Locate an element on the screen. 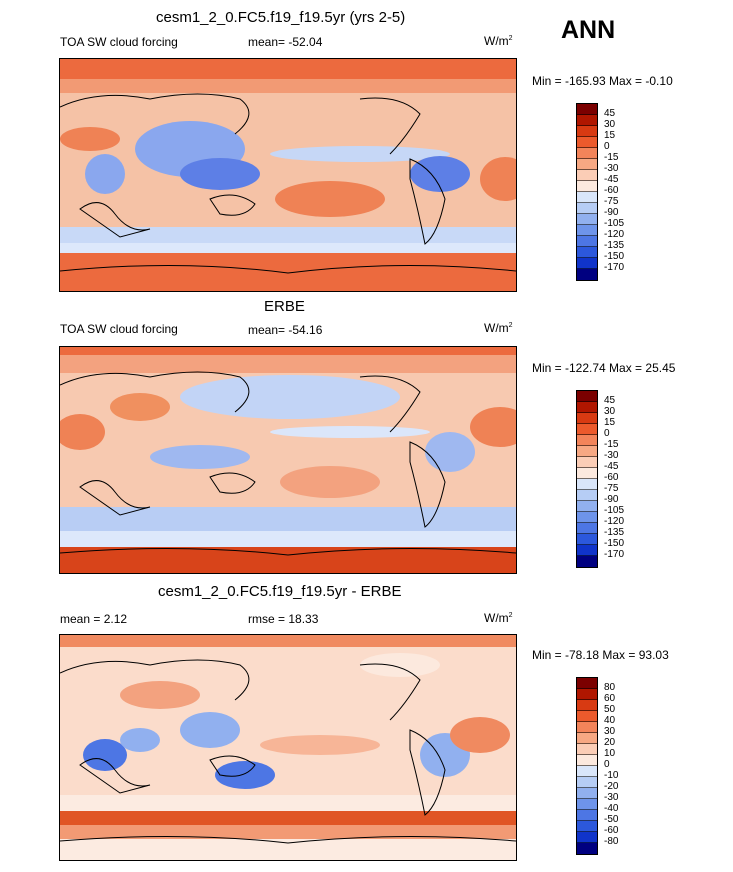  tick-label: -150 is located at coordinates (614, 543).